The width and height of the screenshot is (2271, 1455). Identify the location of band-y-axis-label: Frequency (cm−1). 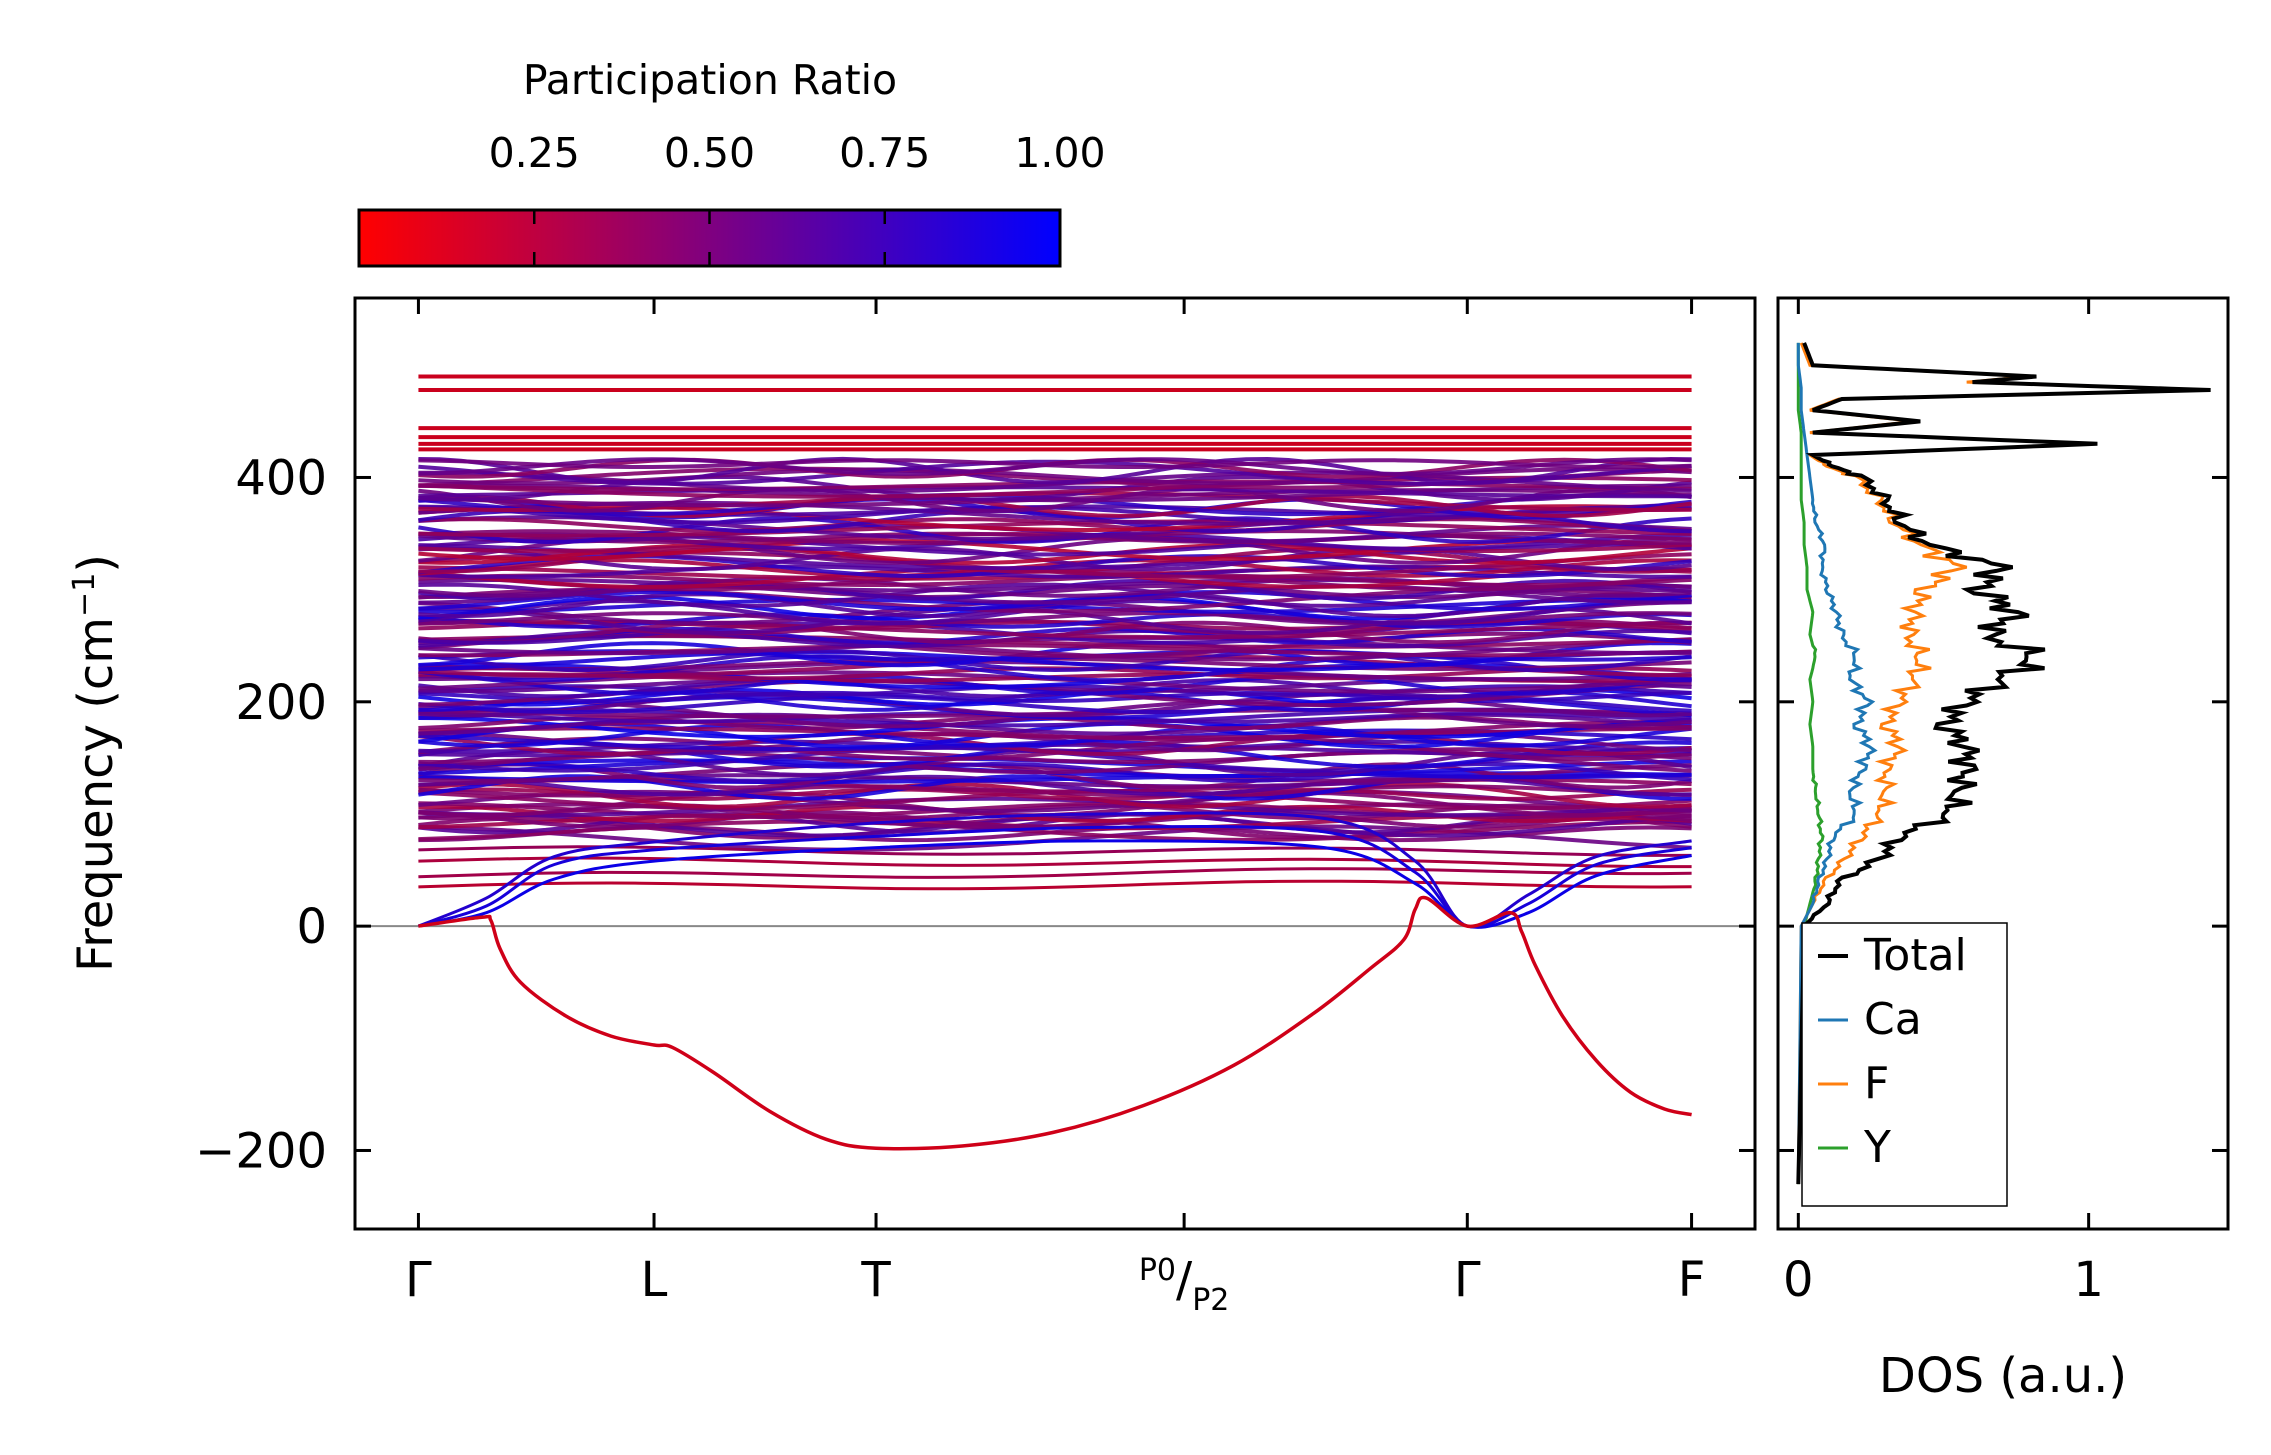
(95, 763).